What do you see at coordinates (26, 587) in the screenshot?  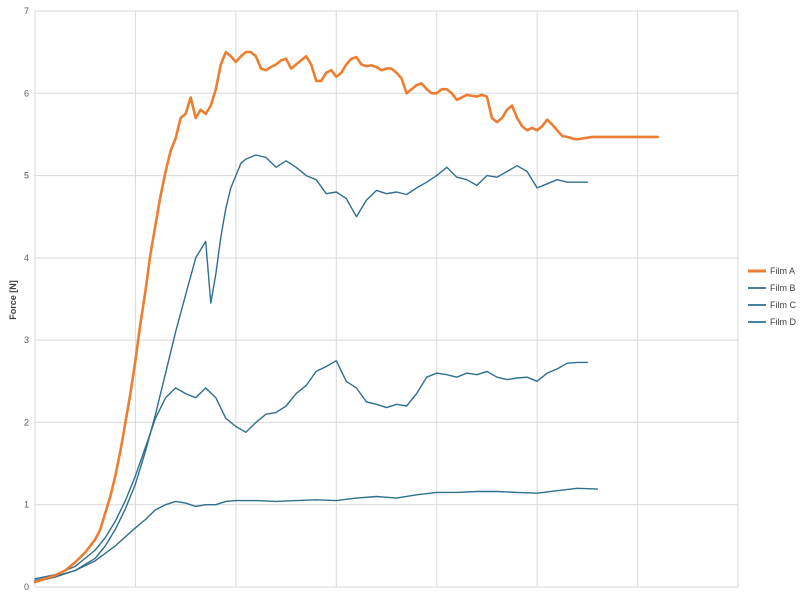 I see `y-tick-label: 0` at bounding box center [26, 587].